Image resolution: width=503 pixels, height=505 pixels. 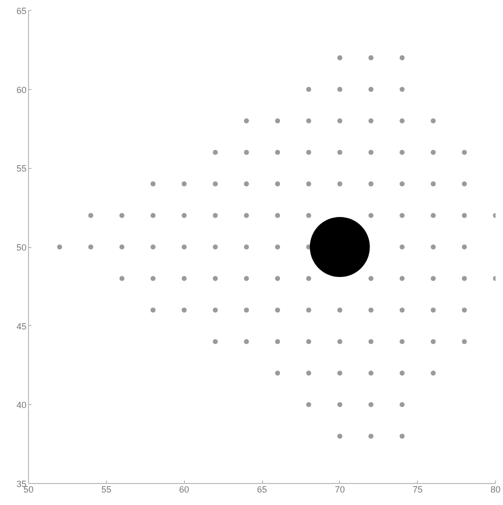 What do you see at coordinates (262, 489) in the screenshot?
I see `x-tick-label: 65` at bounding box center [262, 489].